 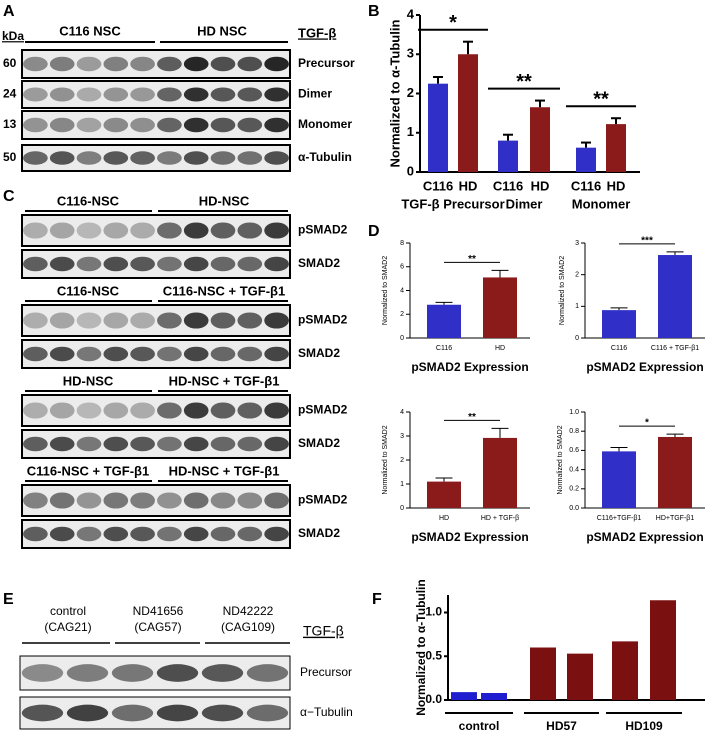 What do you see at coordinates (323, 320) in the screenshot?
I see `row-label: pSMAD2` at bounding box center [323, 320].